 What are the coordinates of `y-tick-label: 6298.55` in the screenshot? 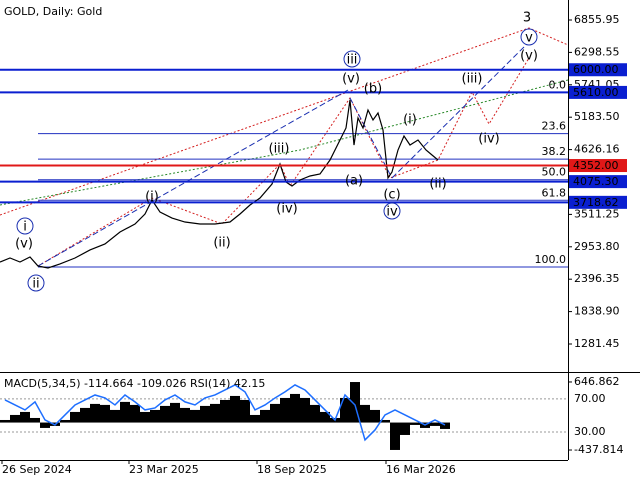 It's located at (597, 51).